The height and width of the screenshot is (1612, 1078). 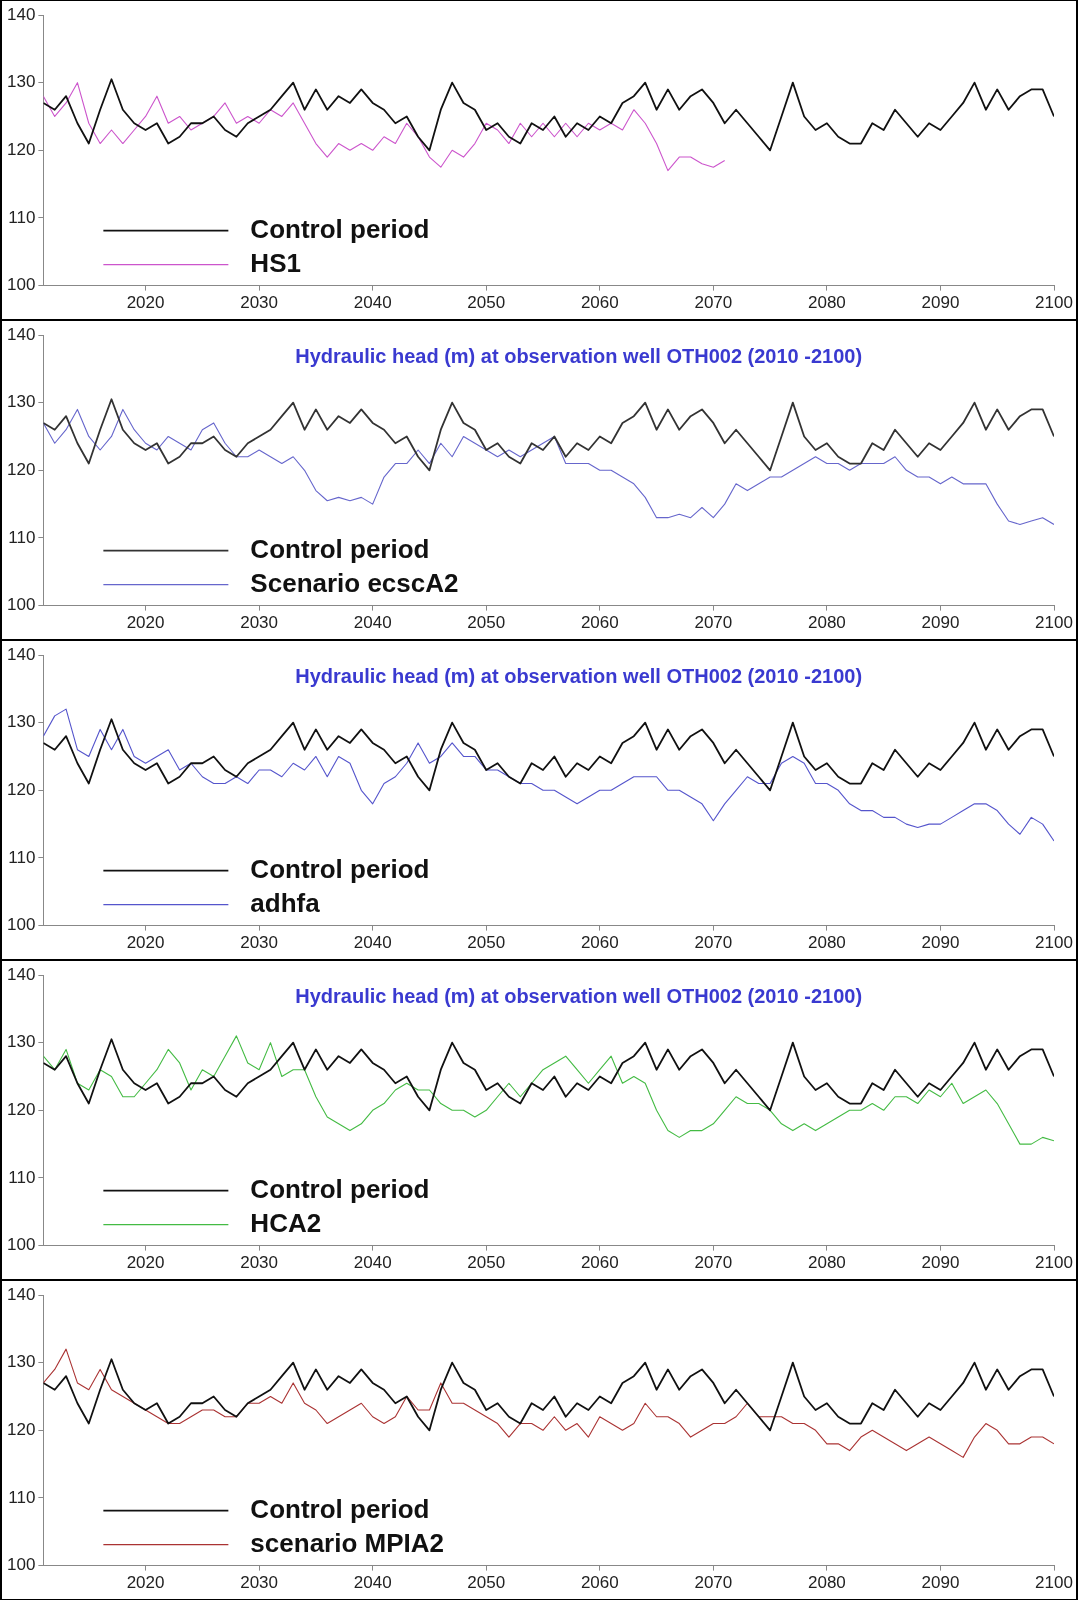 What do you see at coordinates (285, 902) in the screenshot?
I see `legend-label: adhfa` at bounding box center [285, 902].